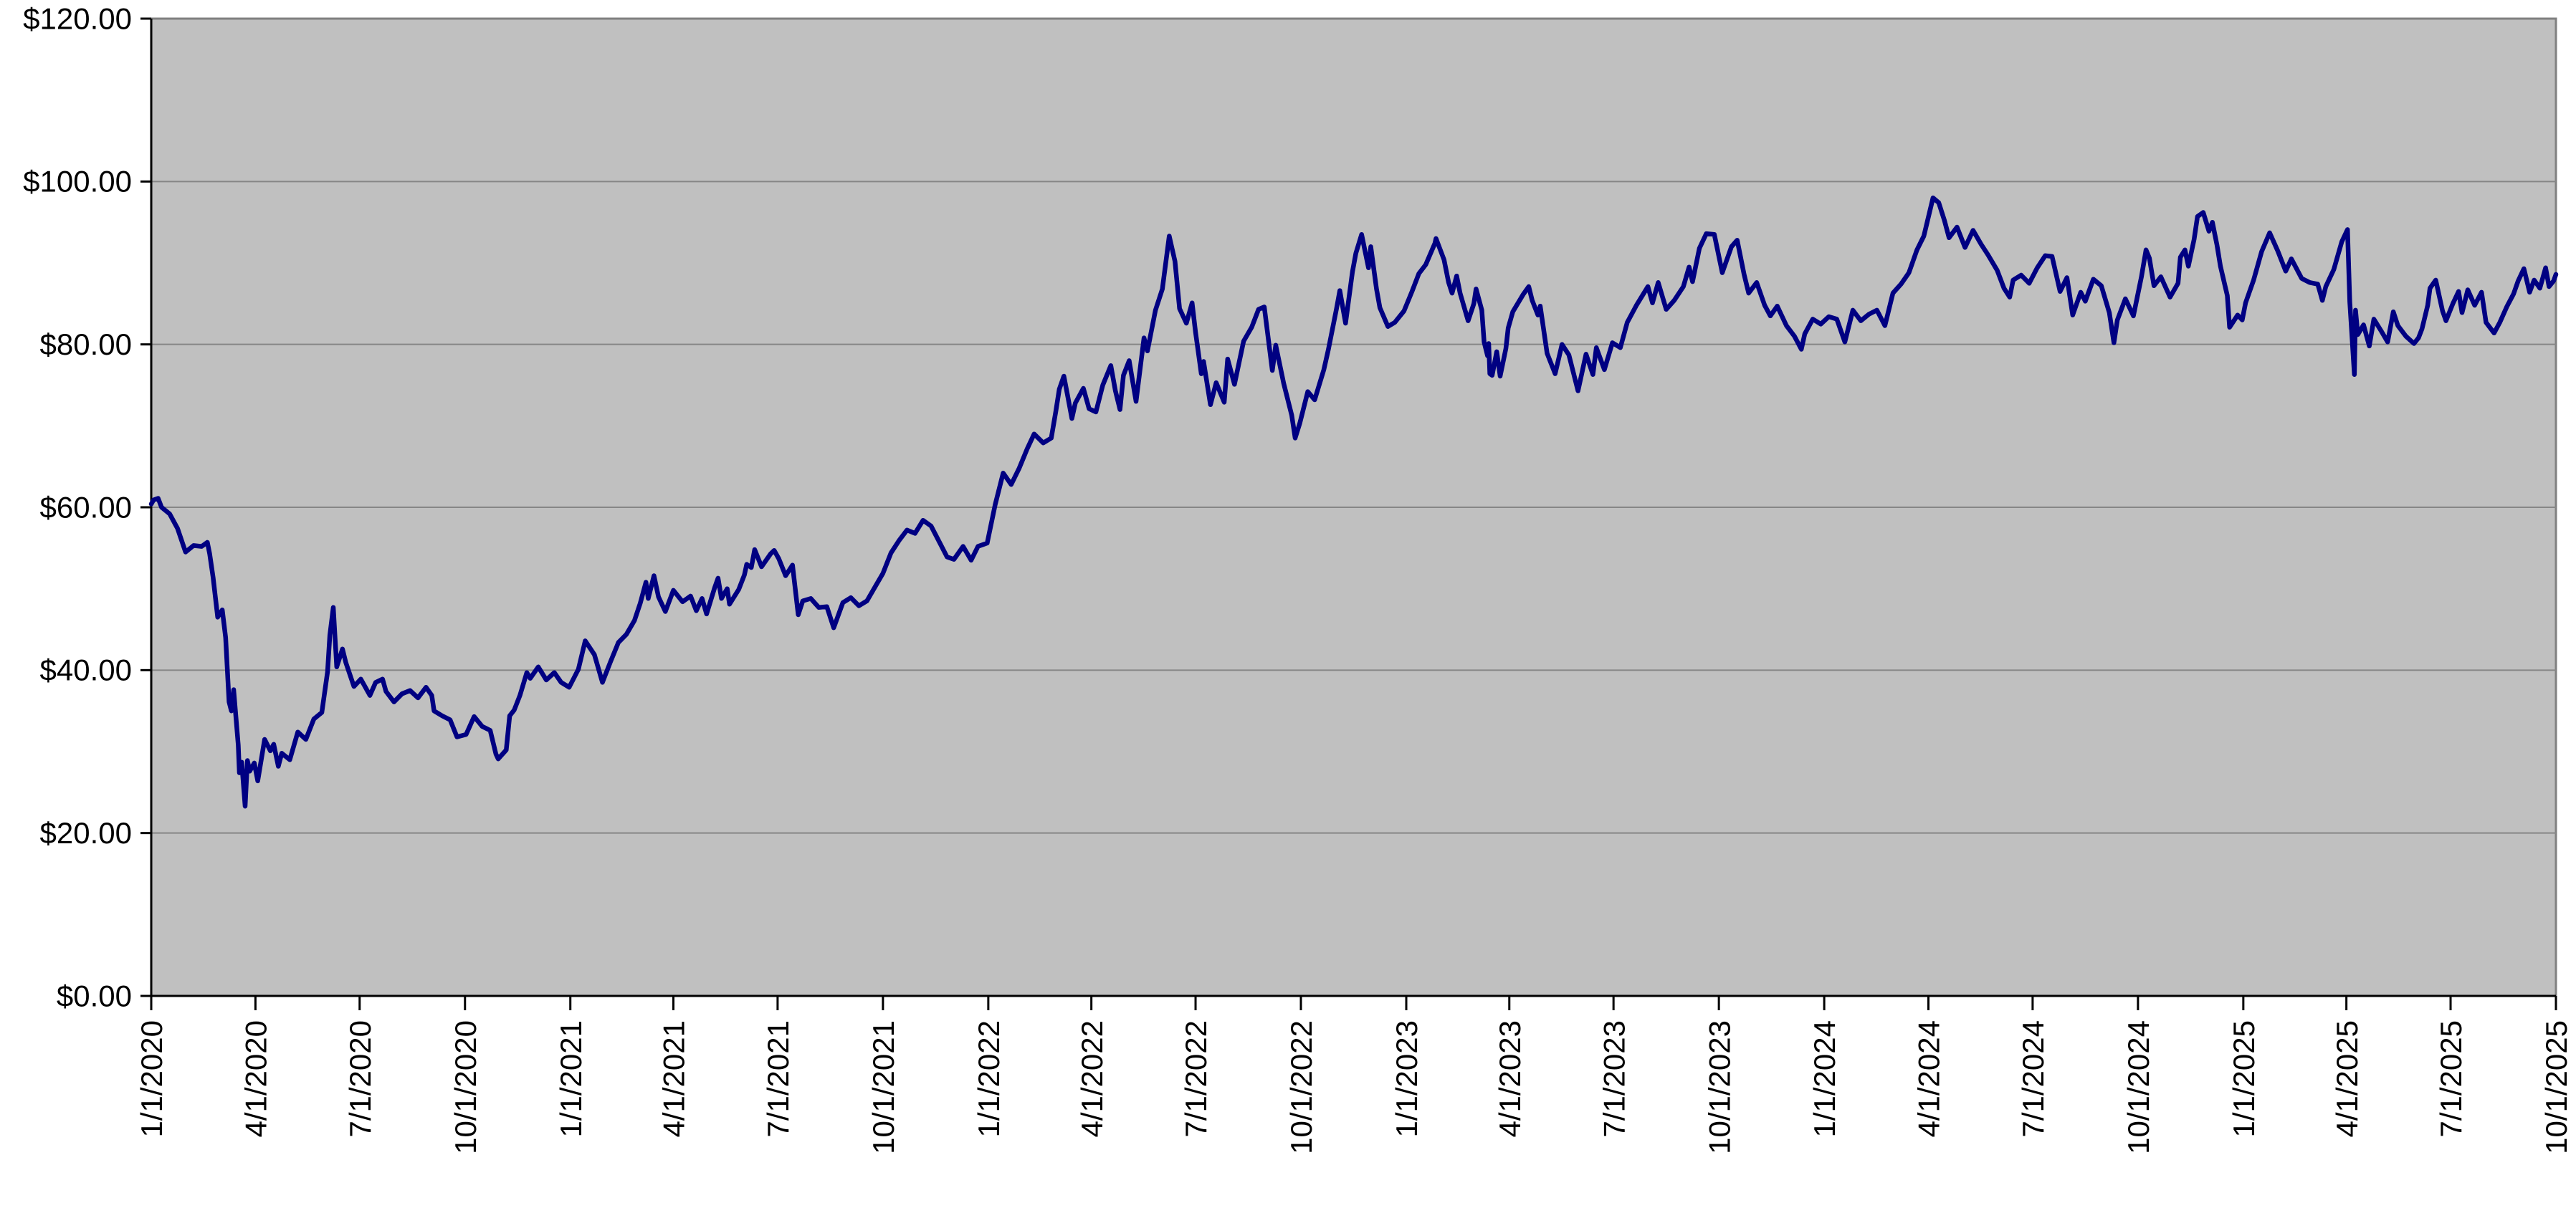 The width and height of the screenshot is (2576, 1208). I want to click on x-axis-label: 1/1/2024, so click(1824, 1079).